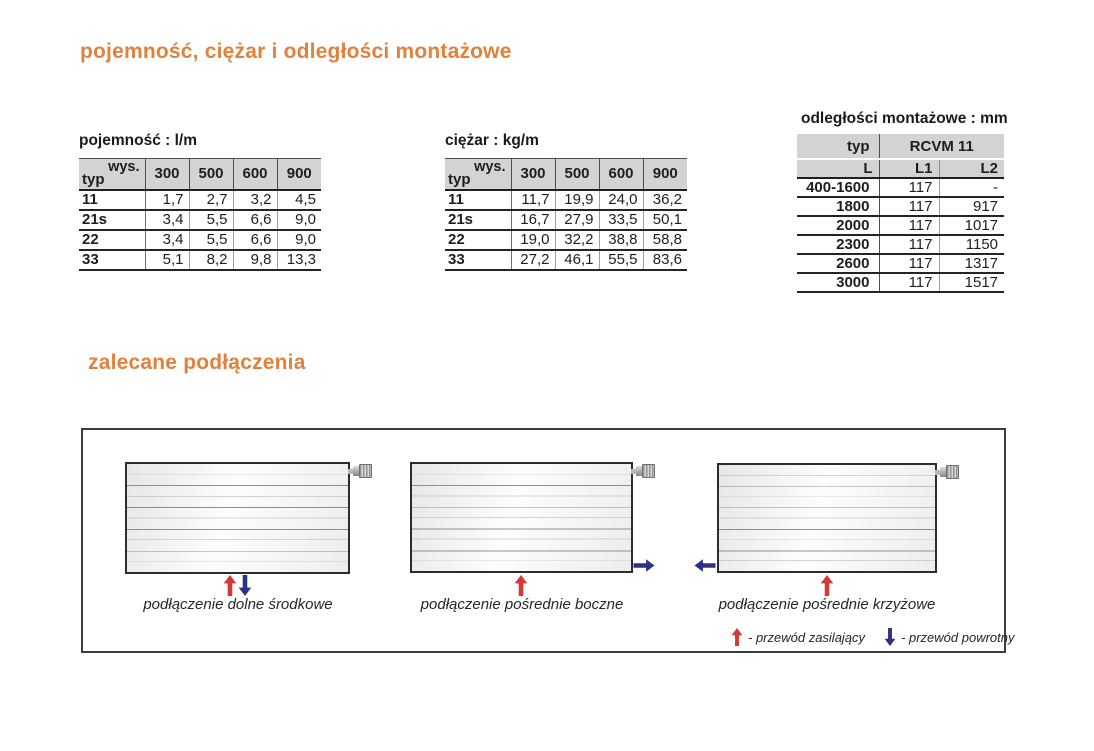 The height and width of the screenshot is (751, 1094). Describe the element at coordinates (958, 637) in the screenshot. I see `legend-return-label: - przewód powrotny` at that location.